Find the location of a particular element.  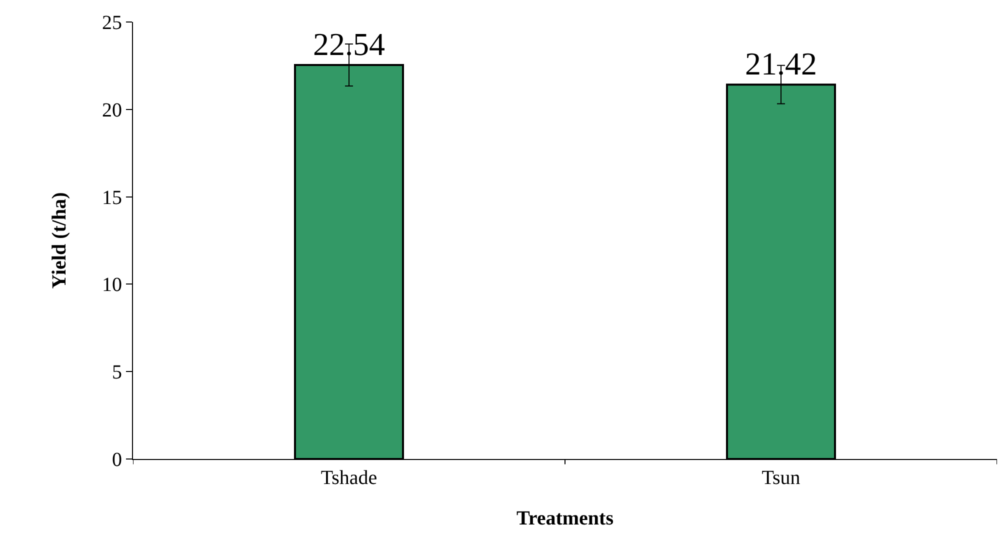

y-tick-label: 0 is located at coordinates (117, 460).